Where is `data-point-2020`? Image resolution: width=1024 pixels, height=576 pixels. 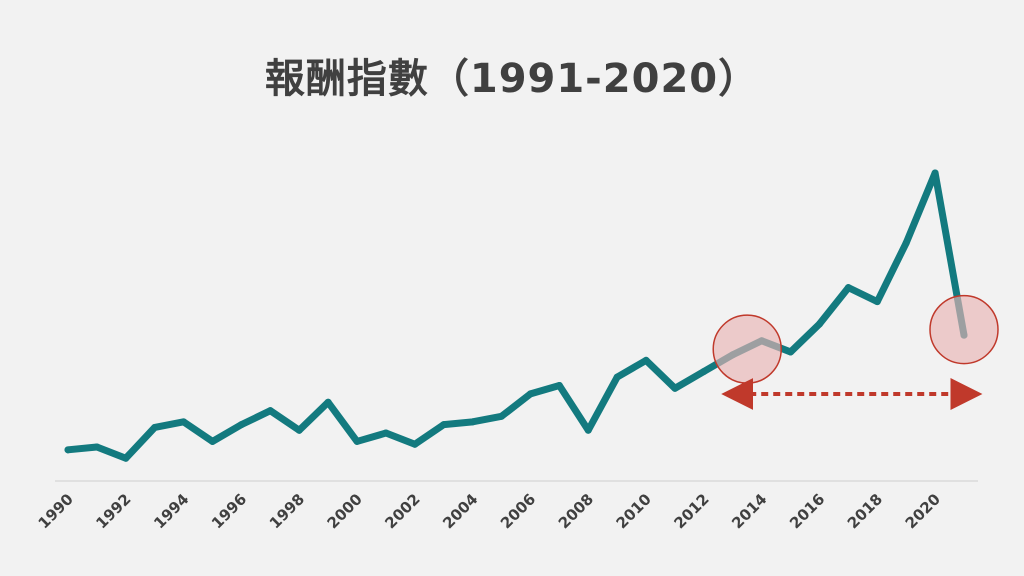 data-point-2020 is located at coordinates (935, 173).